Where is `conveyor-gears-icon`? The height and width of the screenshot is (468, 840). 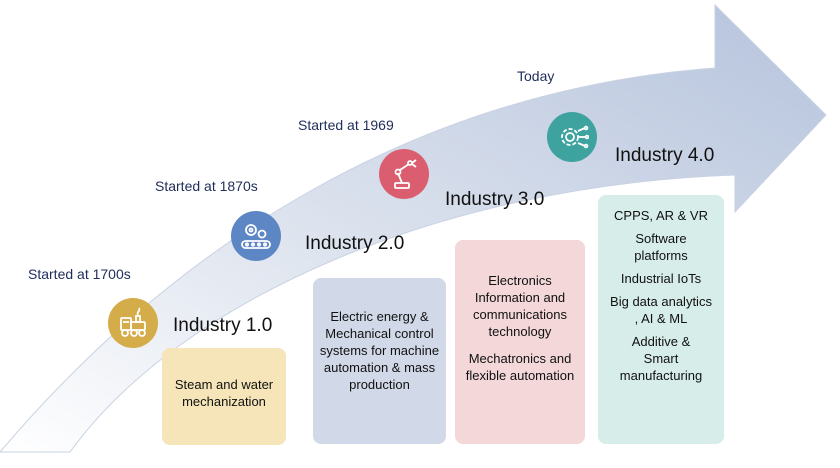
conveyor-gears-icon is located at coordinates (256, 236).